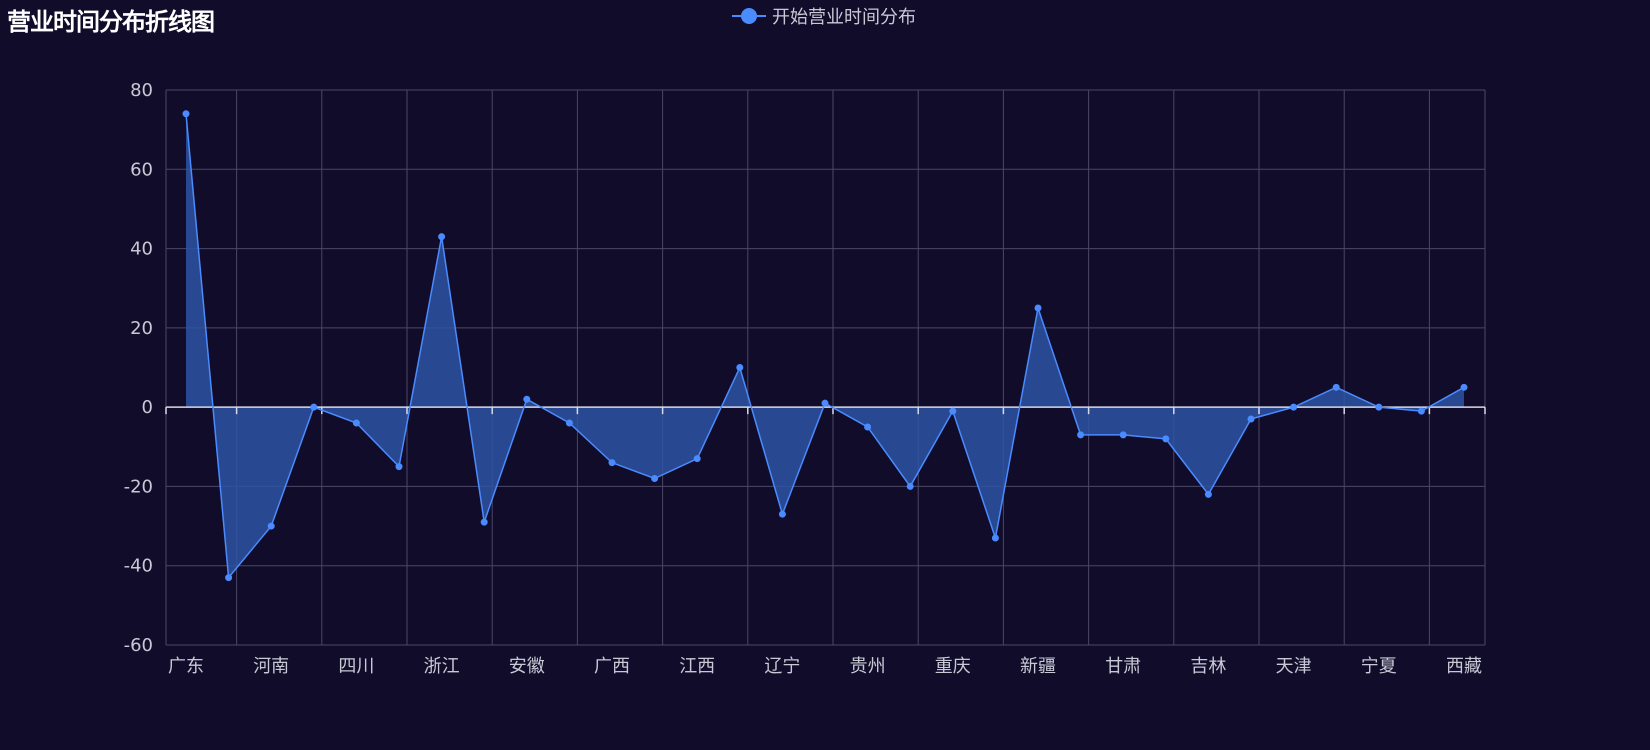 The image size is (1650, 750). What do you see at coordinates (844, 17) in the screenshot?
I see `legend-label: 开始营业时间分布` at bounding box center [844, 17].